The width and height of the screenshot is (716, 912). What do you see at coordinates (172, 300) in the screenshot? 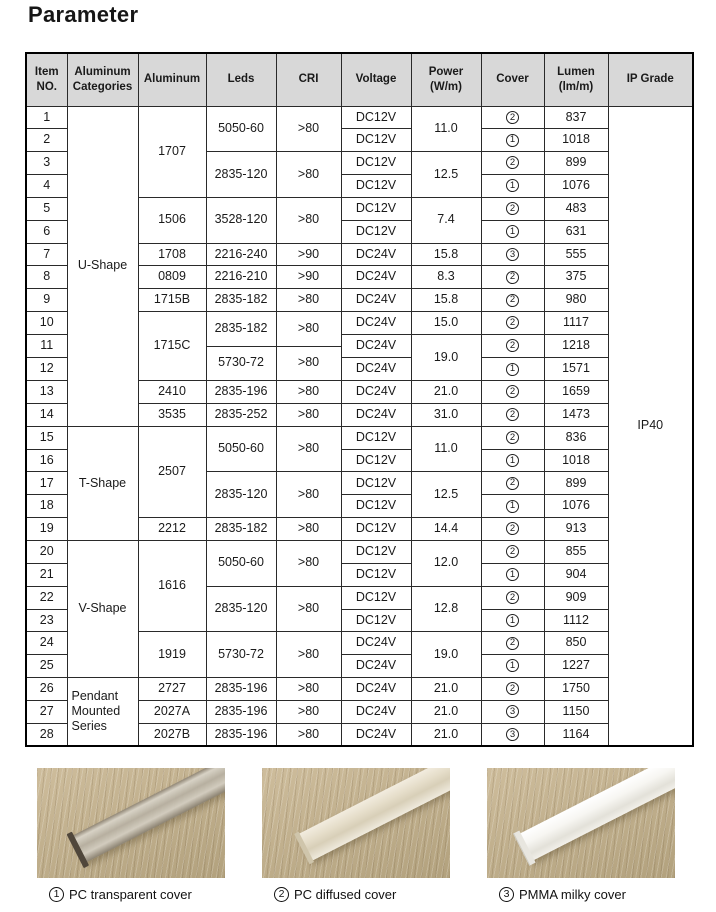
I see `table-cell: 1715B` at bounding box center [172, 300].